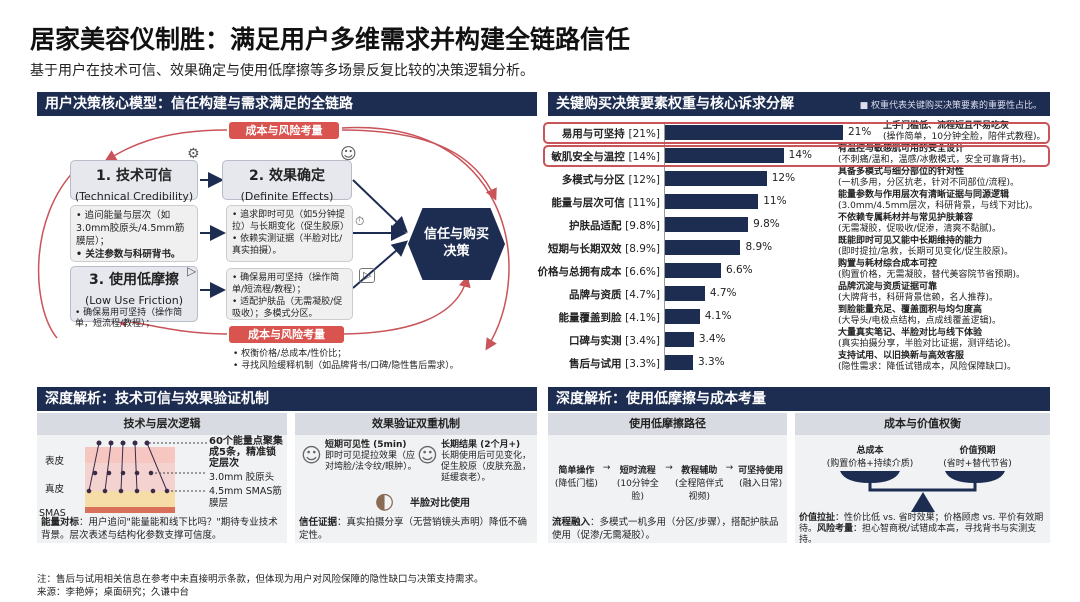  What do you see at coordinates (918, 292) in the screenshot?
I see `bar-description: 品牌沉淀与资质证据可靠 (大牌背书，科研背景信赖，名人推荐)。` at bounding box center [918, 292].